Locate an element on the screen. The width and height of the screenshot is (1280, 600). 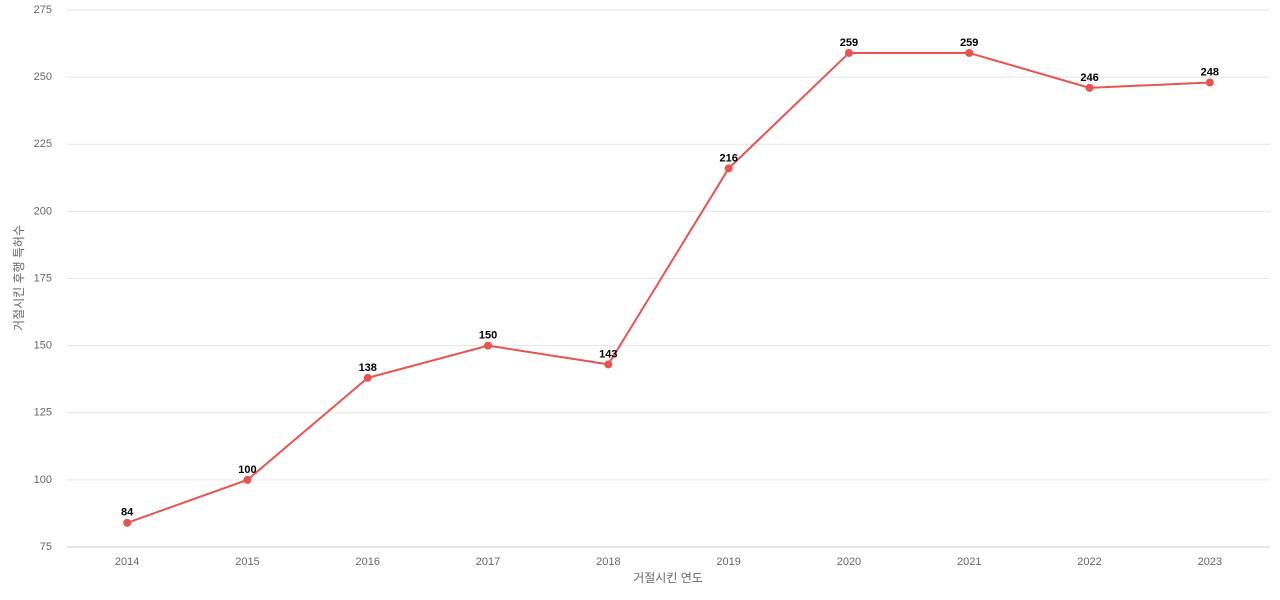
value-label: 143 is located at coordinates (608, 354).